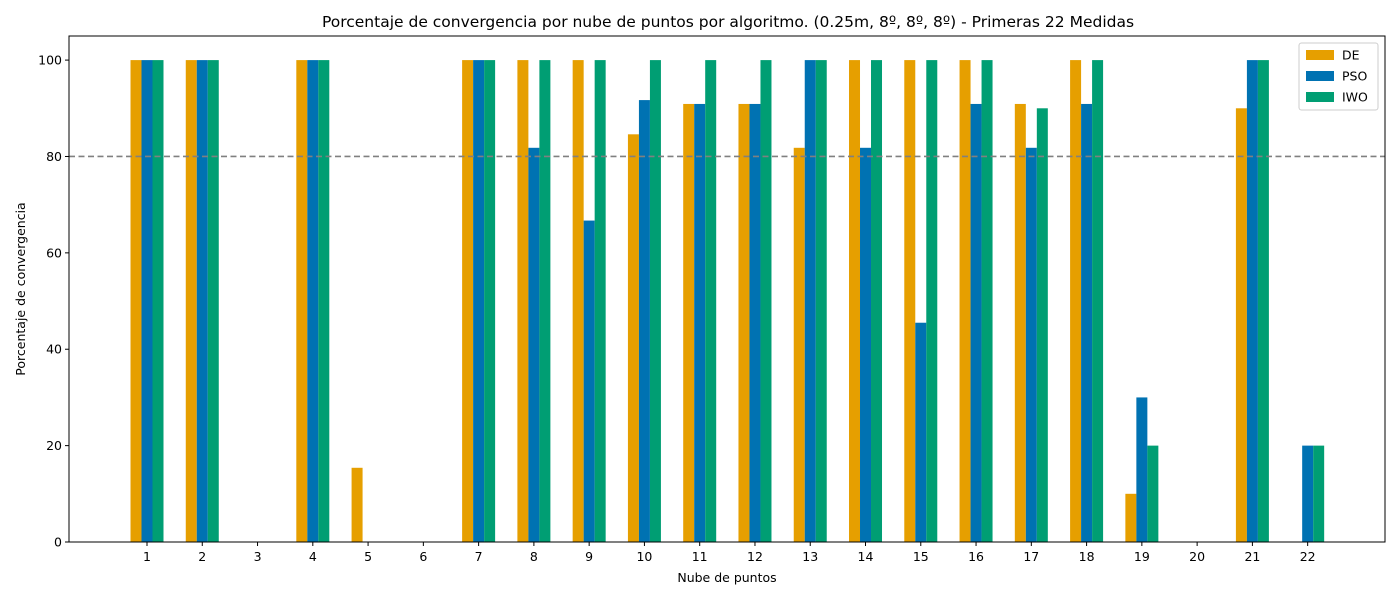 The height and width of the screenshot is (600, 1400). Describe the element at coordinates (54, 252) in the screenshot. I see `y-tick-label: 60` at that location.